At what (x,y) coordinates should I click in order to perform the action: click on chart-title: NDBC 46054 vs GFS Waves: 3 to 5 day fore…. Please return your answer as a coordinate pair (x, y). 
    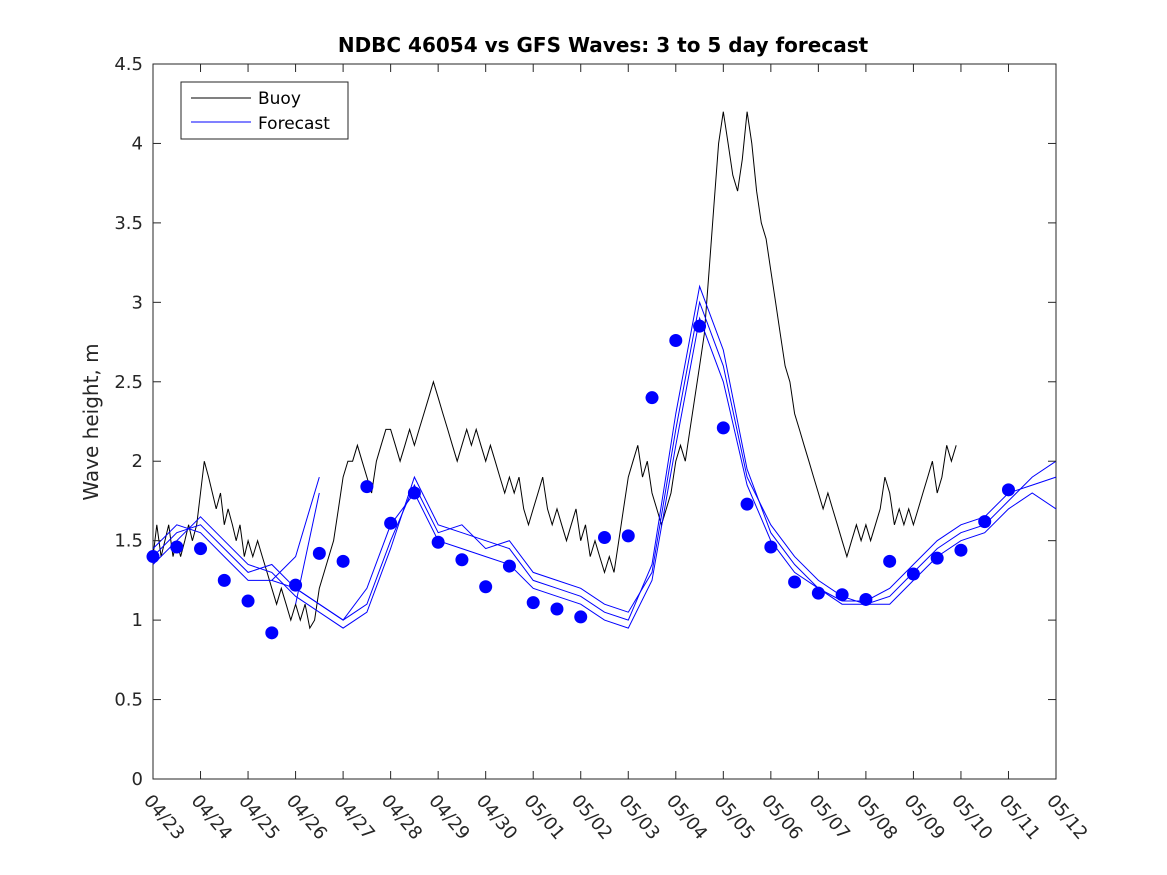
    Looking at the image, I should click on (603, 45).